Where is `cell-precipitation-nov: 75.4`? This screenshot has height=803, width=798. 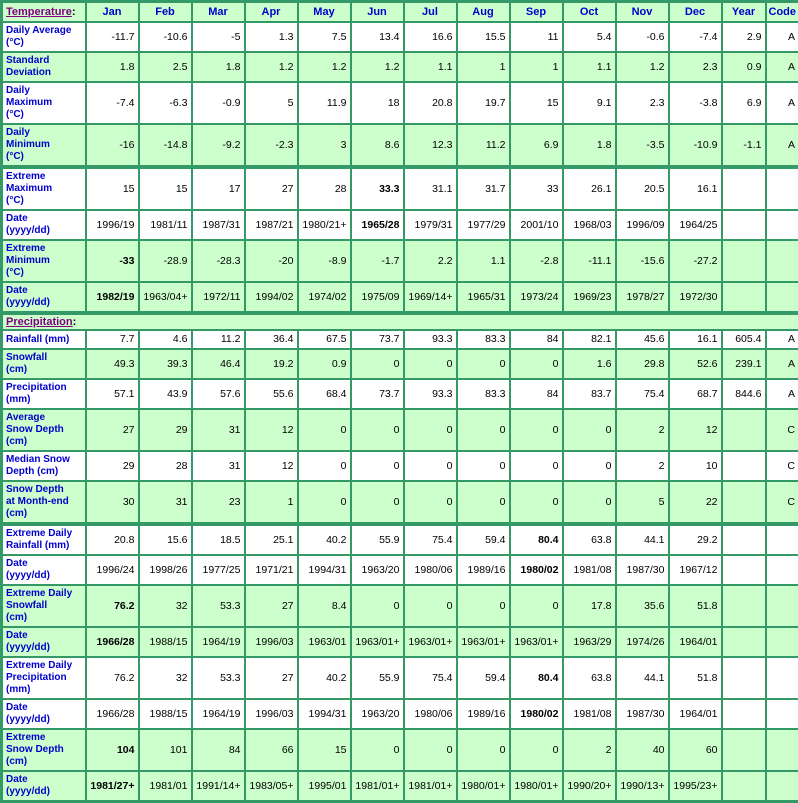
cell-precipitation-nov: 75.4 is located at coordinates (642, 394).